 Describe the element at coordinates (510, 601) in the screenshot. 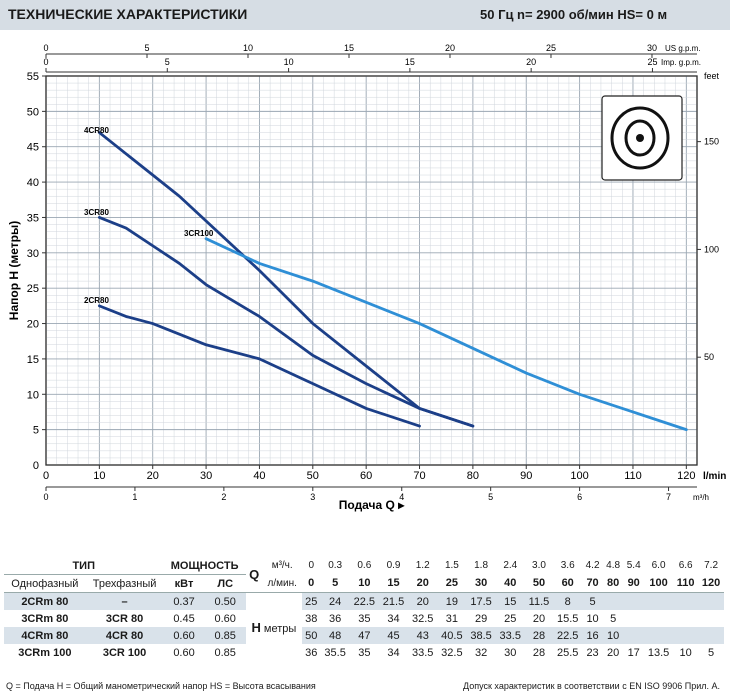

I see `head-value: 15` at that location.